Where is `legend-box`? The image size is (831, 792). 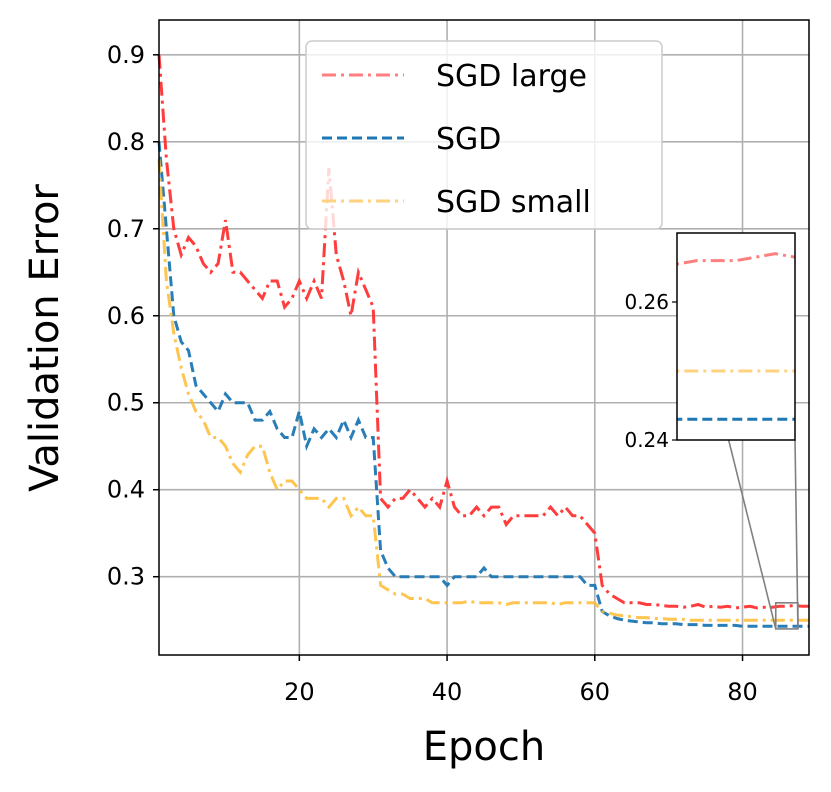
legend-box is located at coordinates (484, 135).